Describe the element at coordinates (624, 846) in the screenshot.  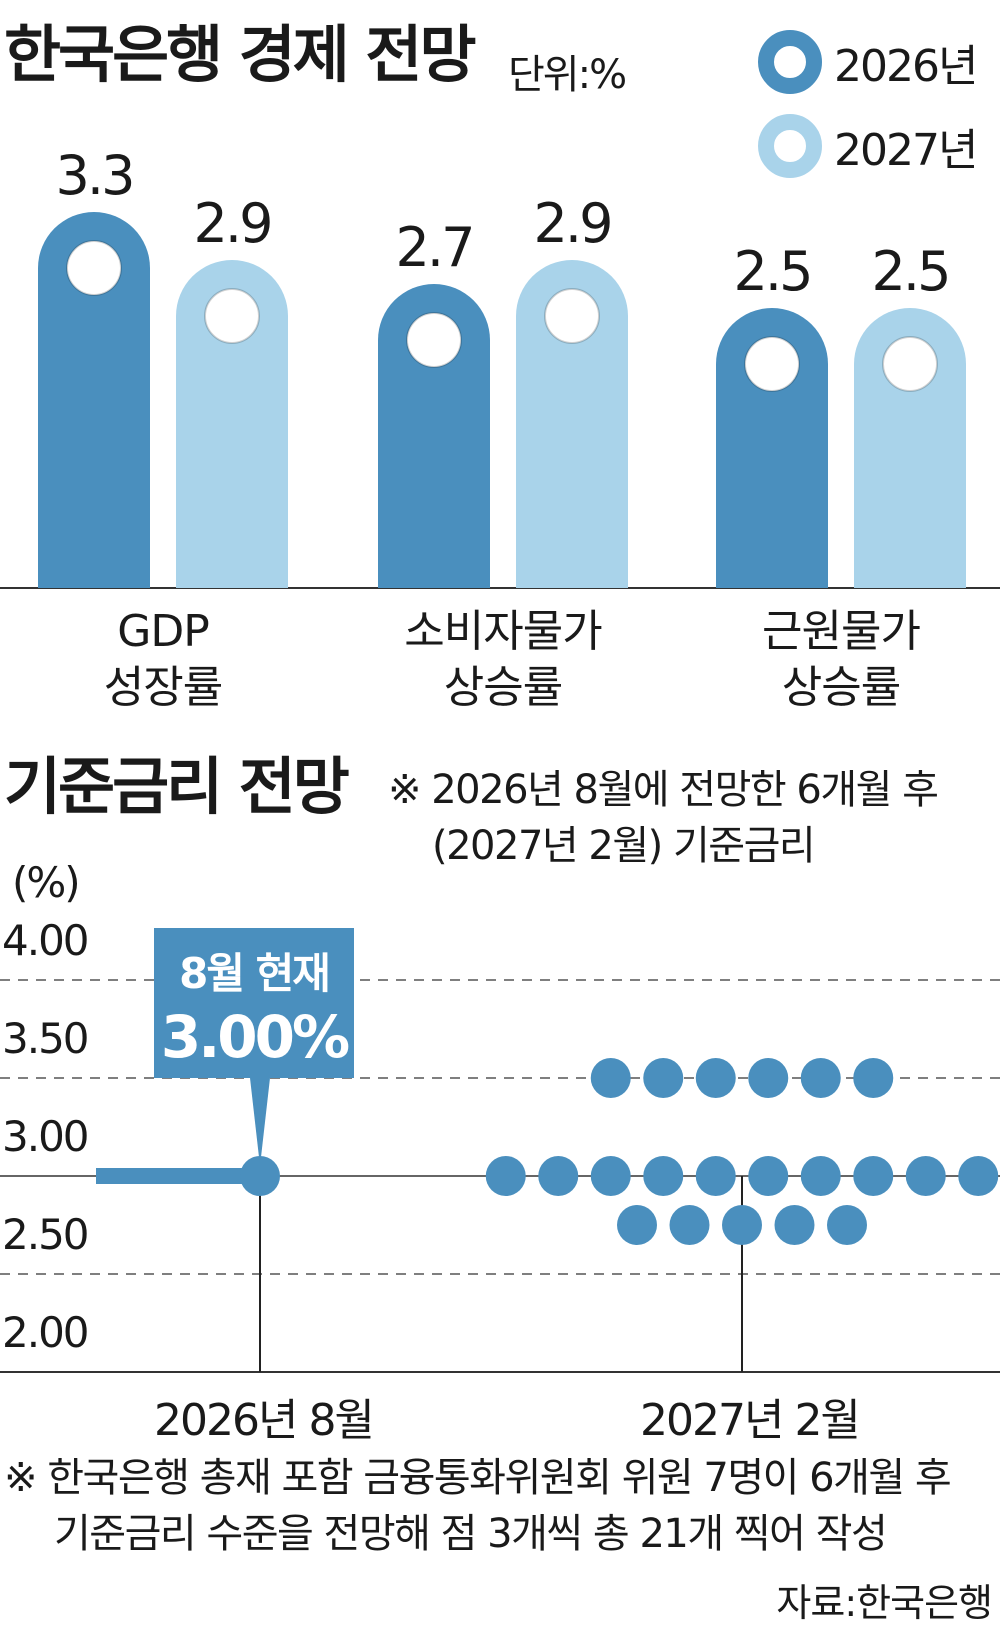
I see `rate-note-line2: (2027년 2월) 기준금리` at that location.